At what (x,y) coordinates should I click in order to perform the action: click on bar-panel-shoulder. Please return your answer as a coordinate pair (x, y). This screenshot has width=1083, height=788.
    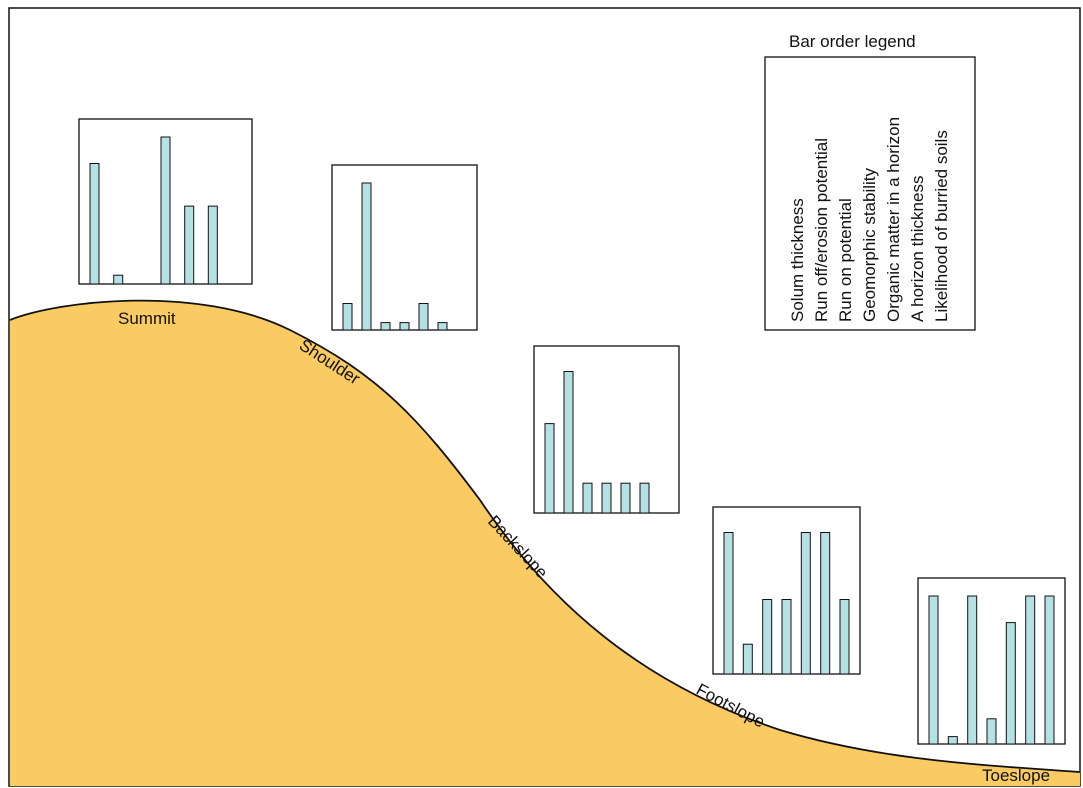
    Looking at the image, I should click on (404, 247).